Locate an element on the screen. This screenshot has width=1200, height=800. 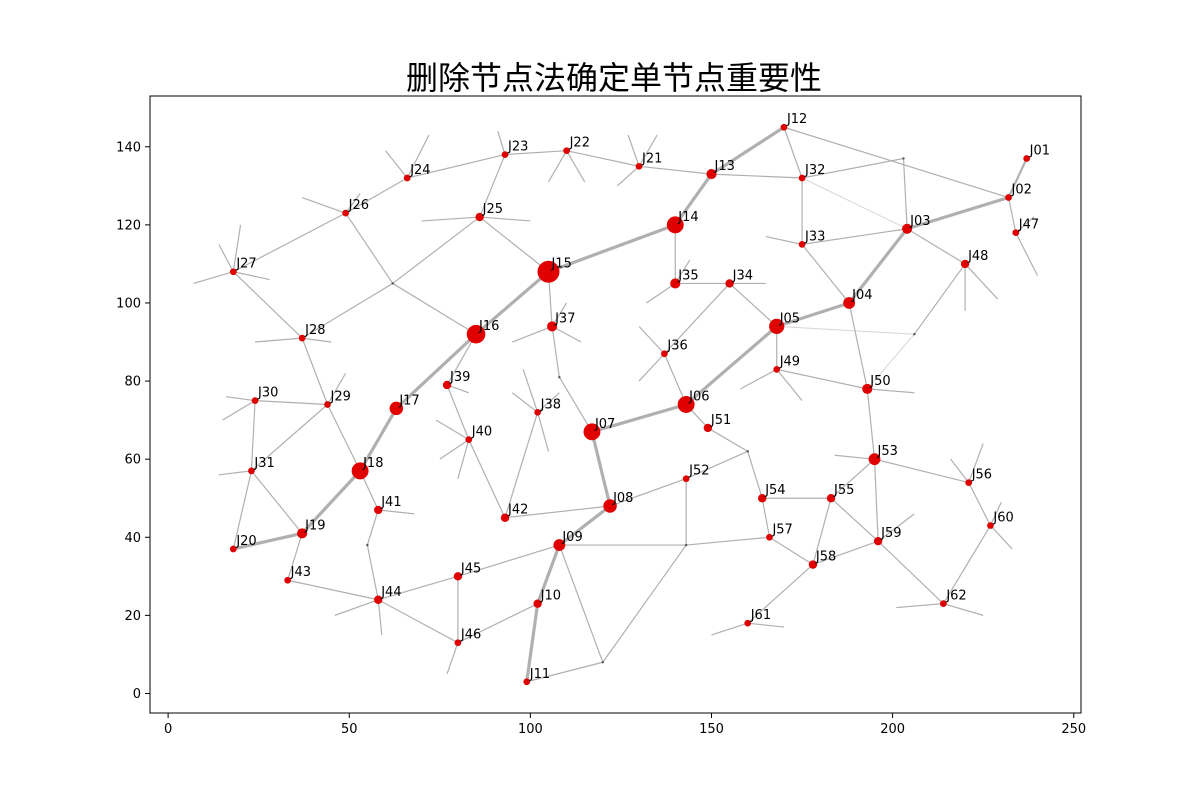
node-j06 is located at coordinates (686, 404).